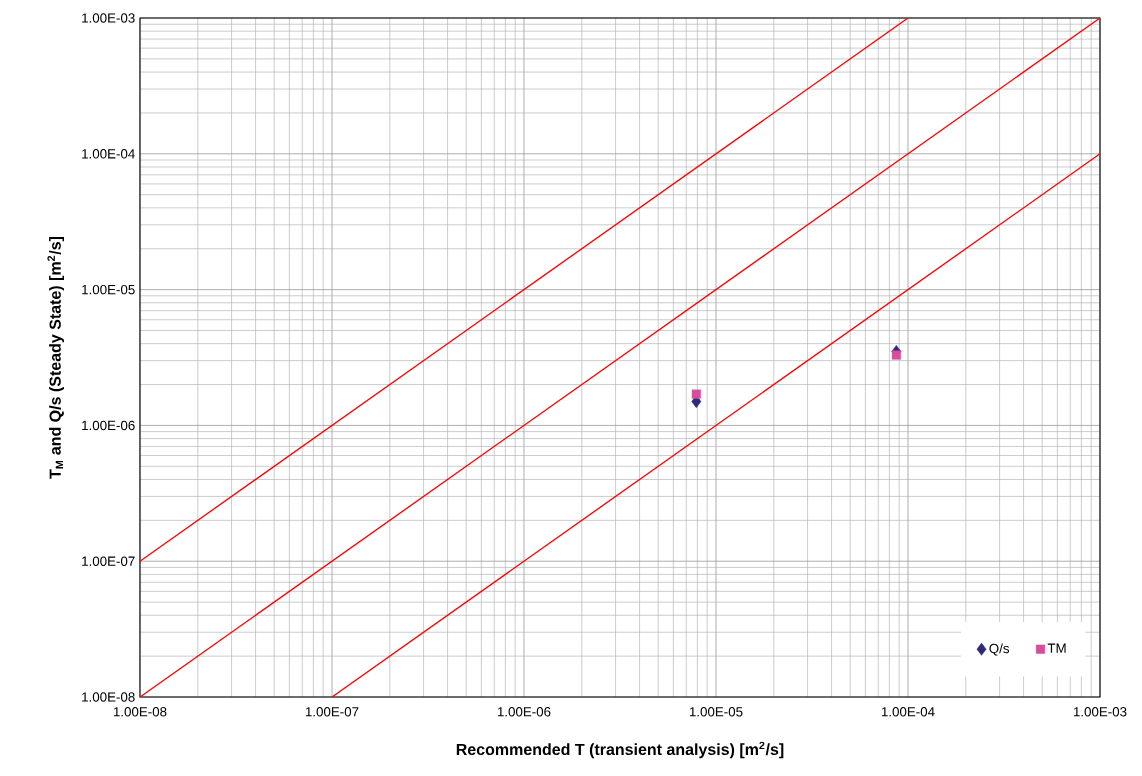  I want to click on x-tick-label: 1.00E-06, so click(524, 712).